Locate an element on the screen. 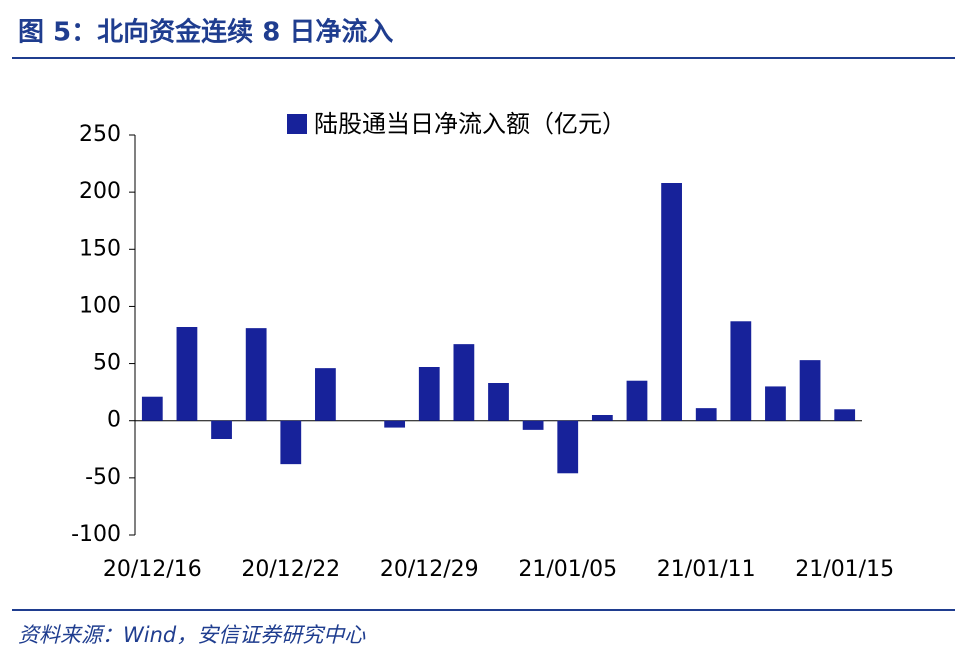 The height and width of the screenshot is (671, 975). y-tick-label: 0 is located at coordinates (114, 420).